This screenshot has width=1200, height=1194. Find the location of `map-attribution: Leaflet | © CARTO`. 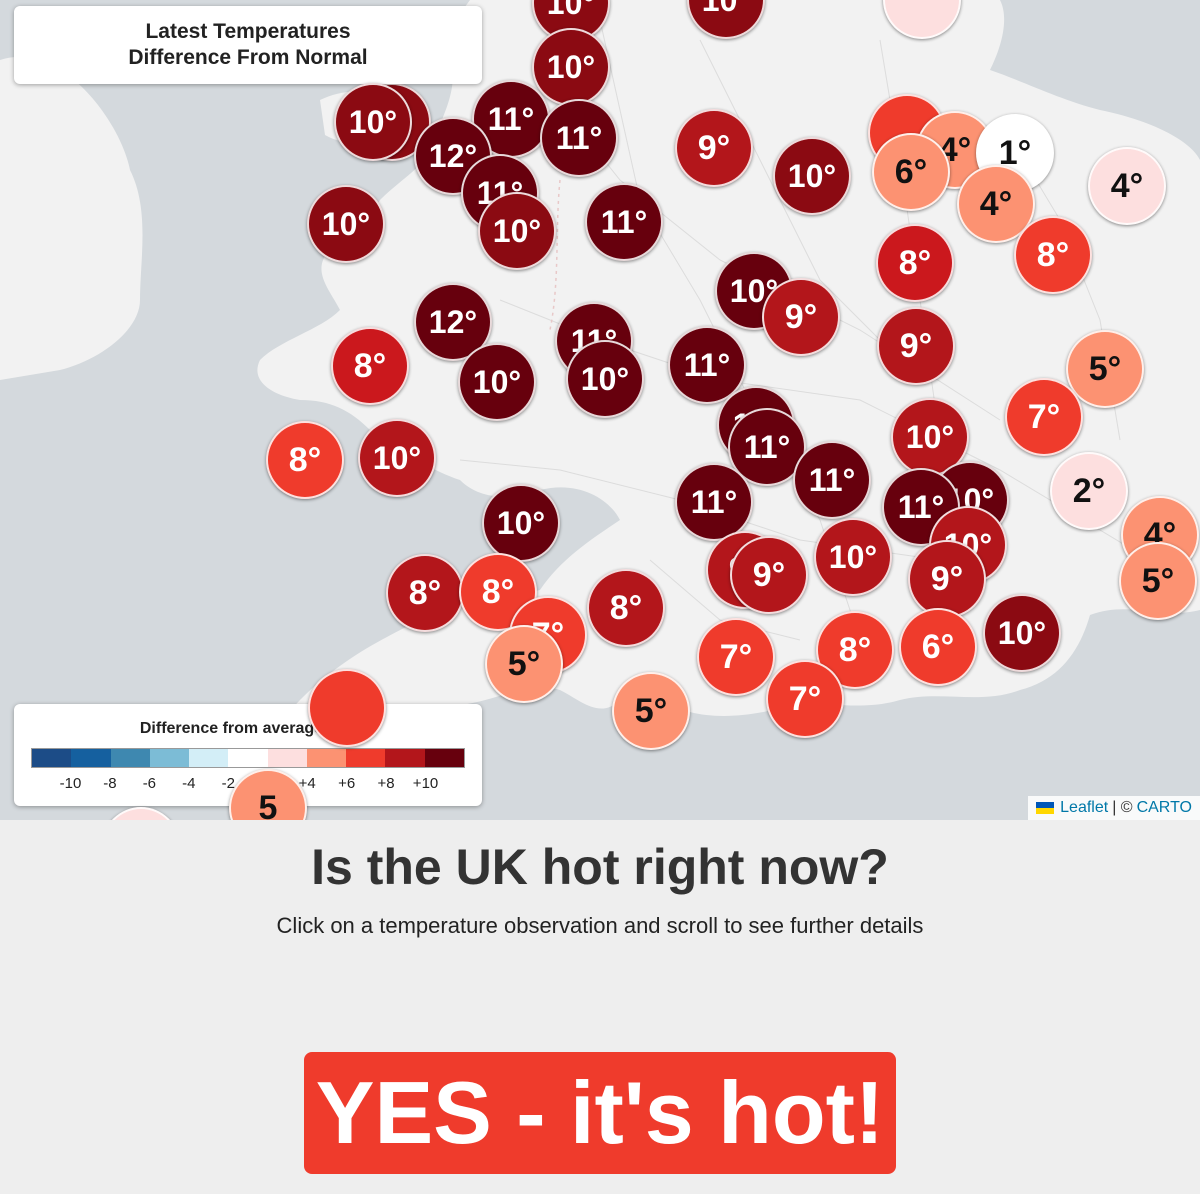

map-attribution: Leaflet | © CARTO is located at coordinates (1114, 808).